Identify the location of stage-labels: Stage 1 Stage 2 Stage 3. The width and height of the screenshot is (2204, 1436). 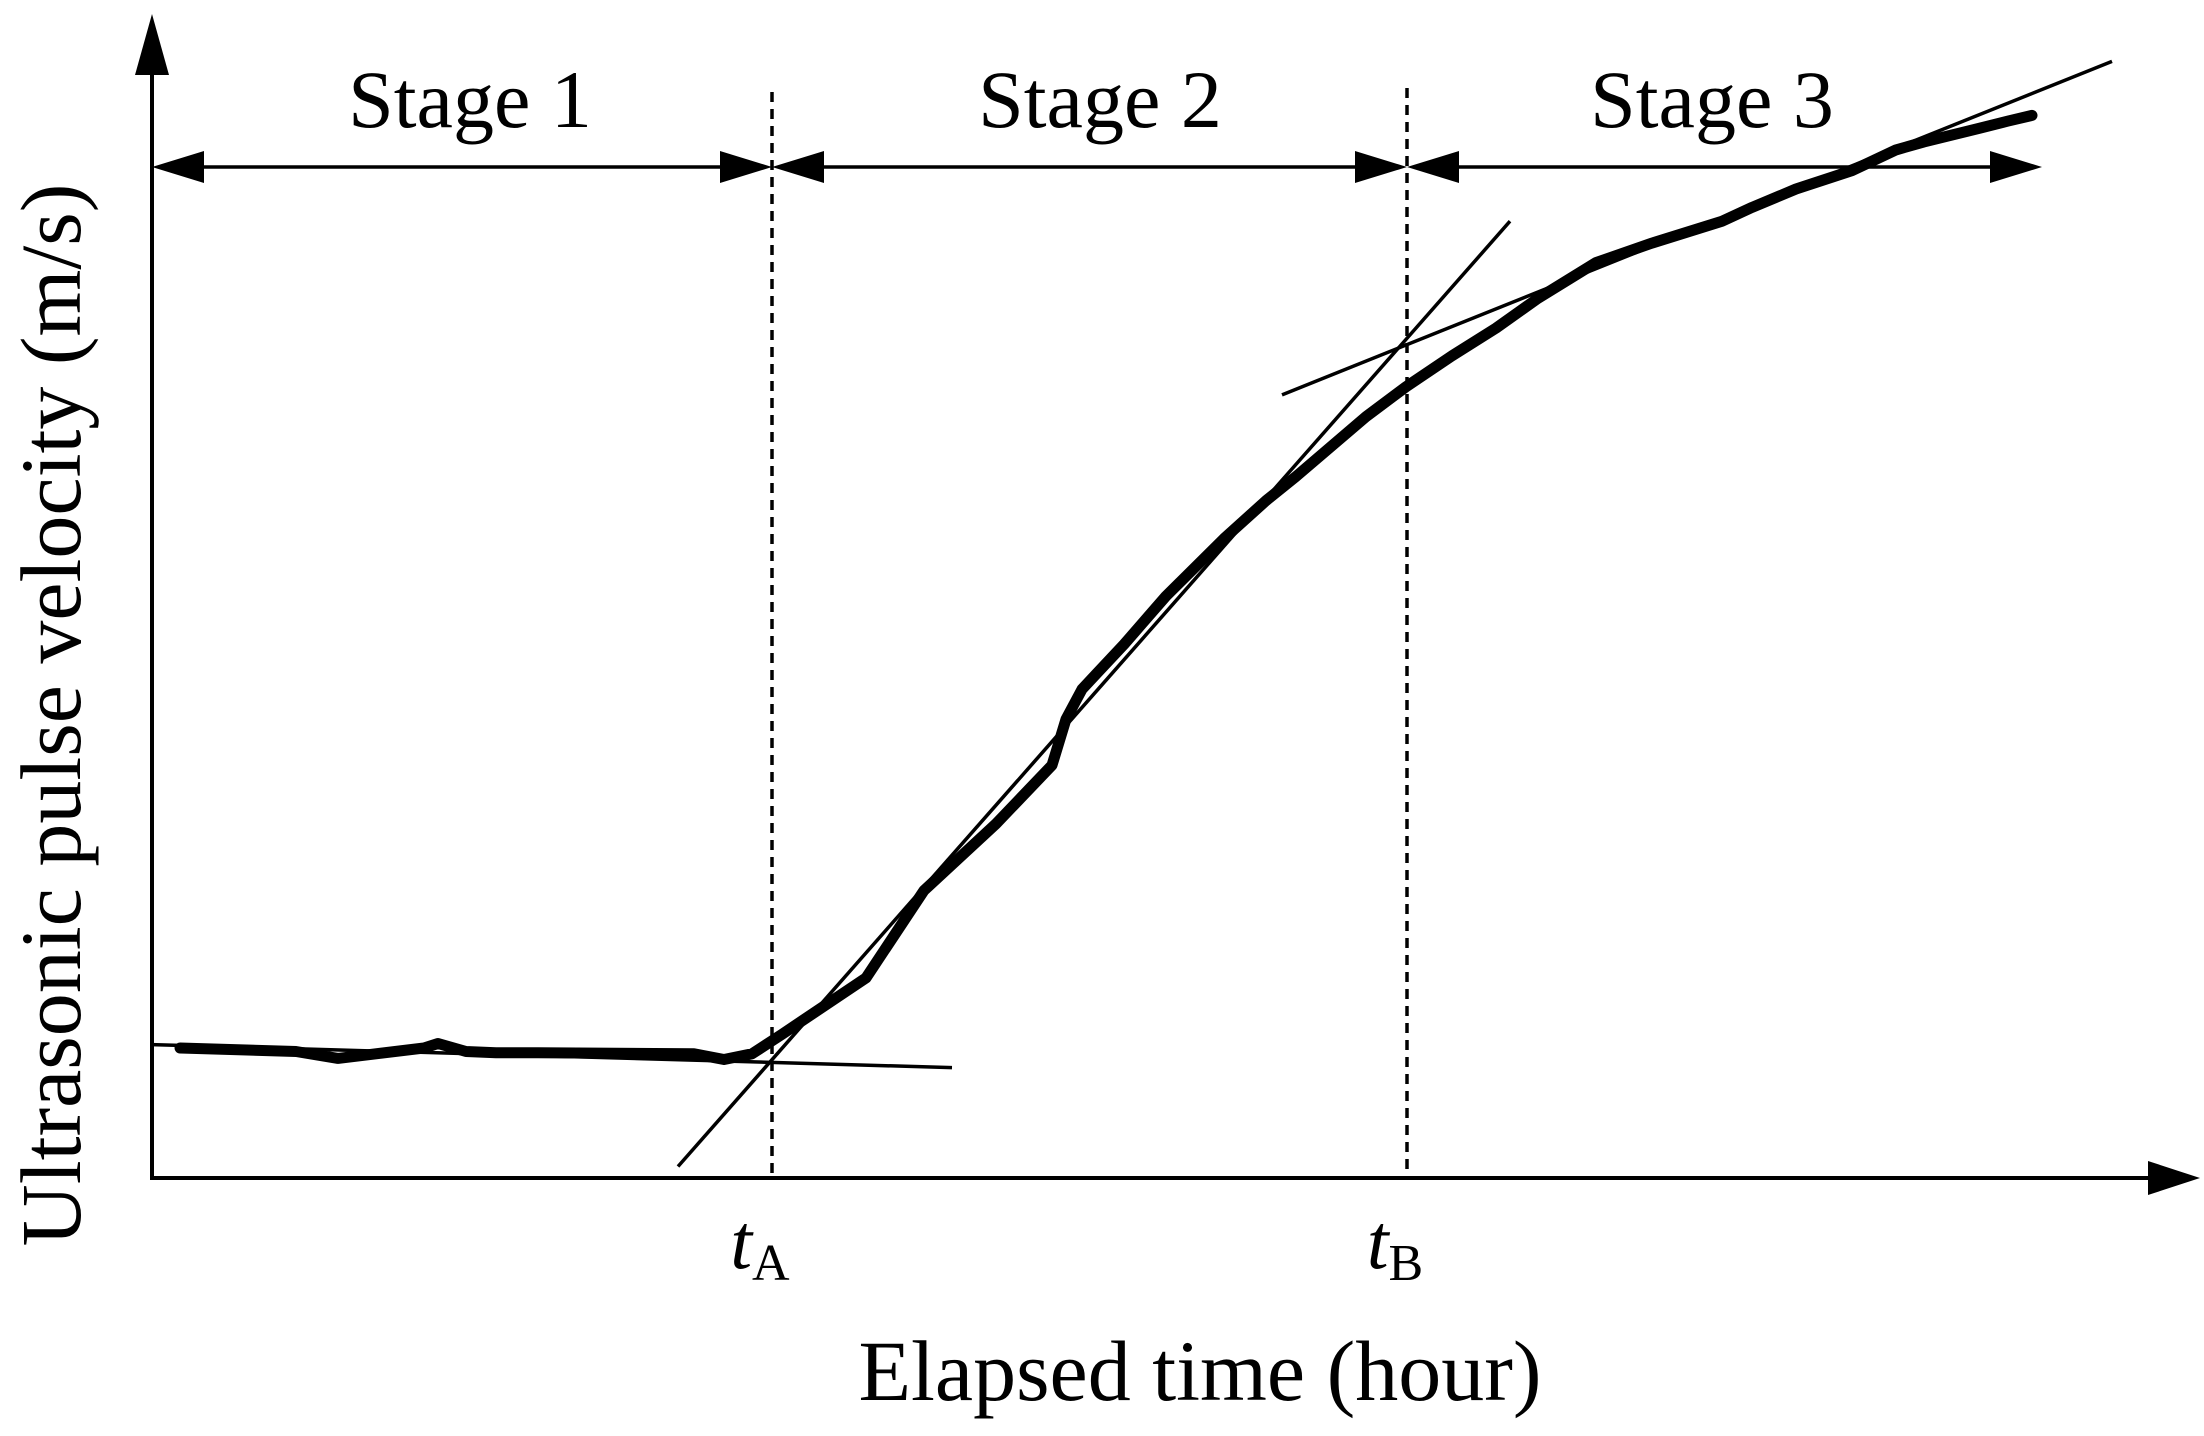
(1091, 99).